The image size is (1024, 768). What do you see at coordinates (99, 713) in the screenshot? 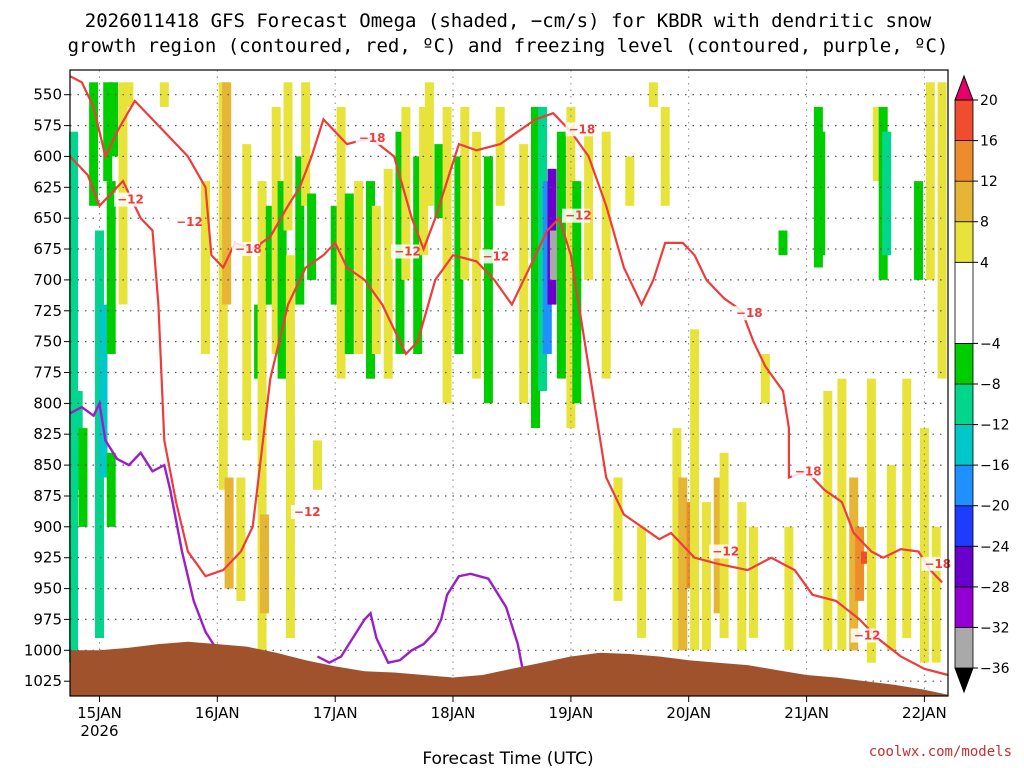
I see `x-tick-label: 15JAN` at bounding box center [99, 713].